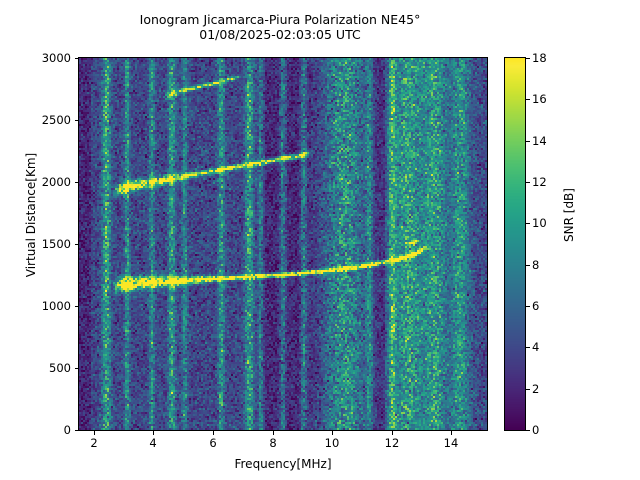 The height and width of the screenshot is (480, 640). Describe the element at coordinates (56, 120) in the screenshot. I see `y-tick-label: 2500` at that location.